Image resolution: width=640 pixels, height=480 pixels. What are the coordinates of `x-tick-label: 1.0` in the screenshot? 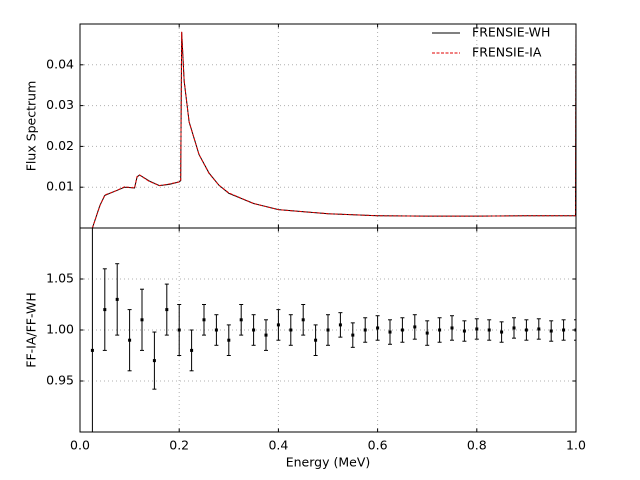 It's located at (576, 445).